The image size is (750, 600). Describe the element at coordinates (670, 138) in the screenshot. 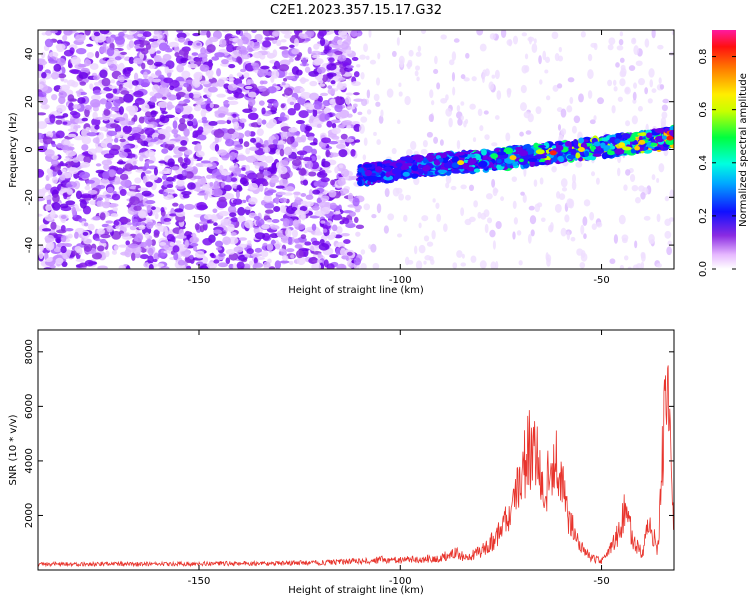

I see `spectrogram-peak-cell` at that location.